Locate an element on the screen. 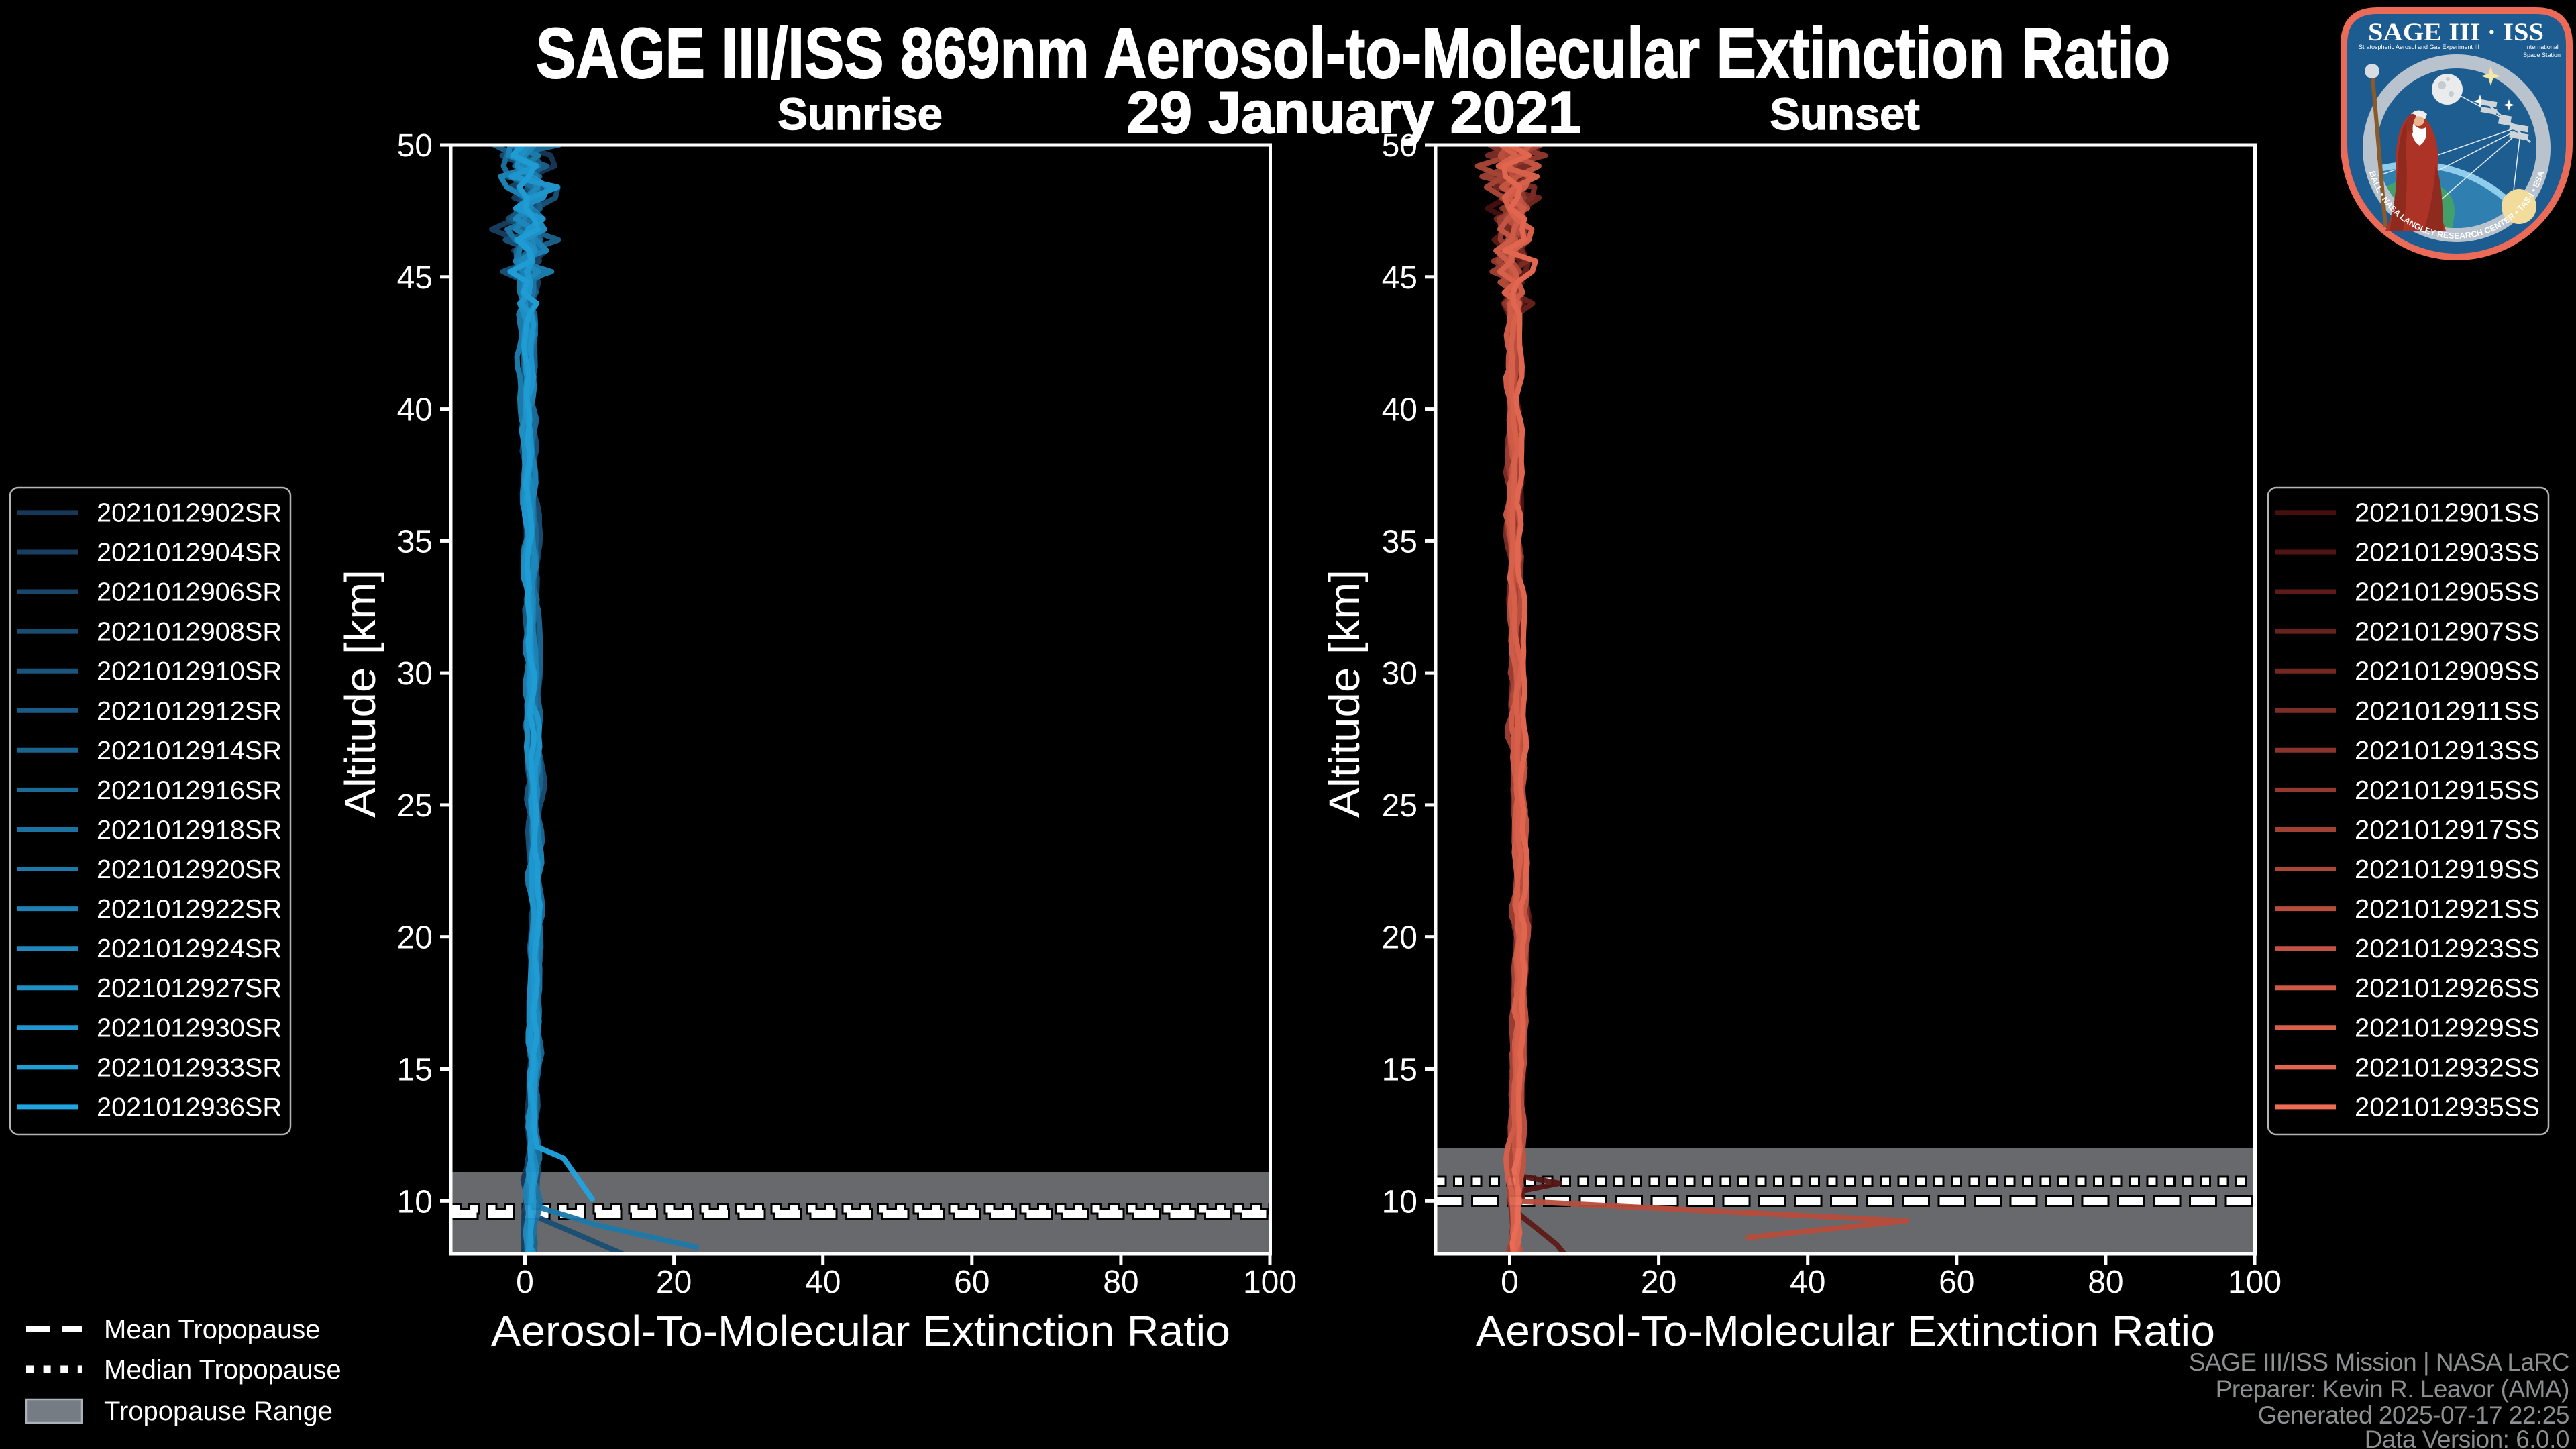 This screenshot has height=1449, width=2576. svg-text: 2021012903SS is located at coordinates (2447, 553).